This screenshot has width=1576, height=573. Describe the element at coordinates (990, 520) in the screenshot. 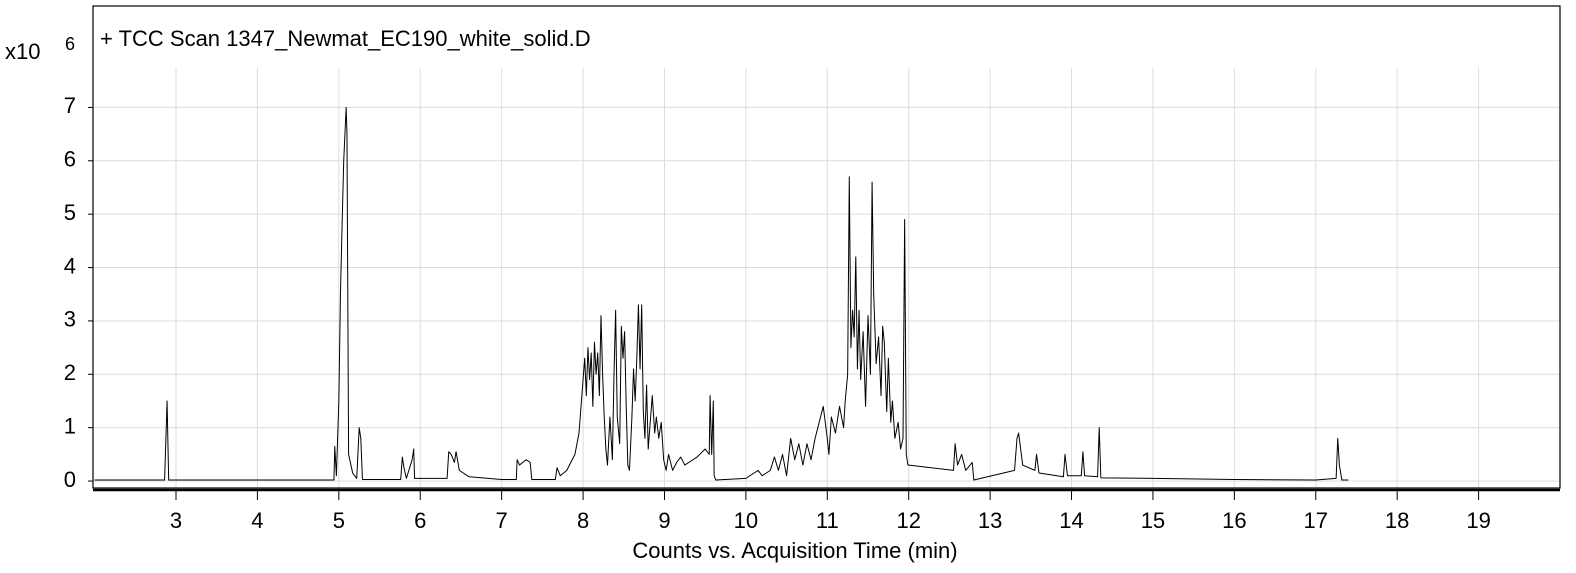

I see `x-tick-label: 13` at that location.